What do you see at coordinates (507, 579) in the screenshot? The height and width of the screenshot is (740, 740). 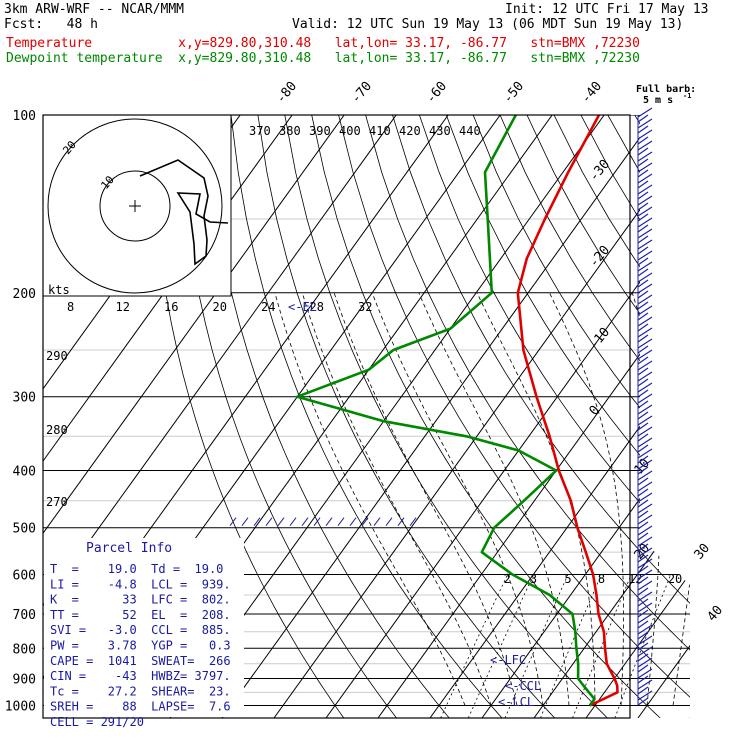 I see `mixing-ratio-label: 2` at bounding box center [507, 579].